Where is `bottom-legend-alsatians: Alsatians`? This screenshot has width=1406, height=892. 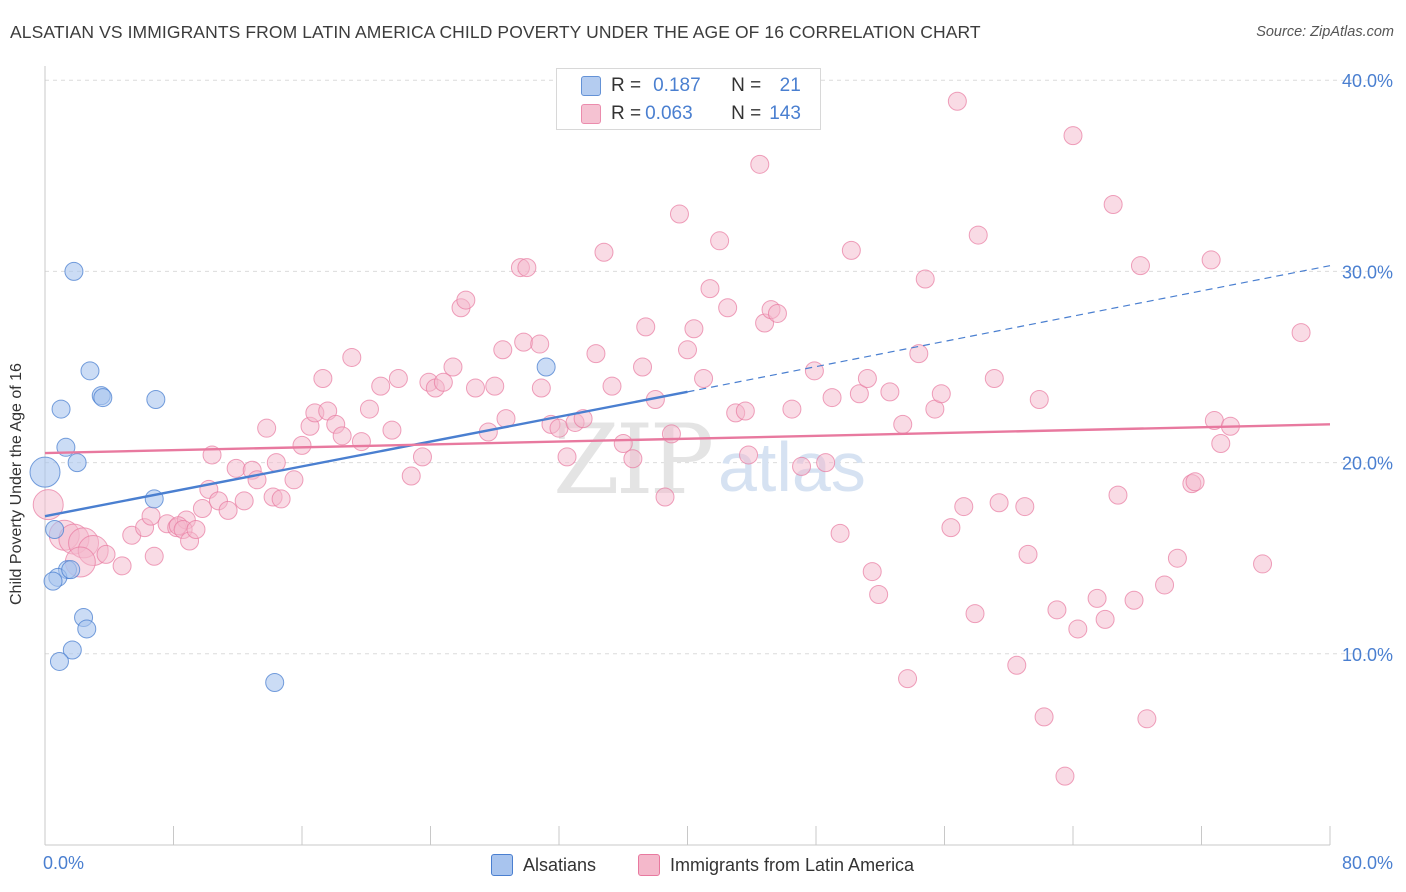 bottom-legend-alsatians: Alsatians is located at coordinates (543, 865).